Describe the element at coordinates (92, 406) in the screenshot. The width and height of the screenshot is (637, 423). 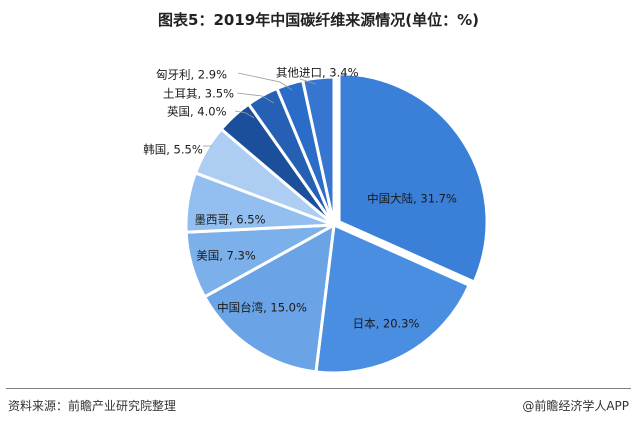
I see `source-note: 资料来源：前瞻产业研究院整理` at that location.